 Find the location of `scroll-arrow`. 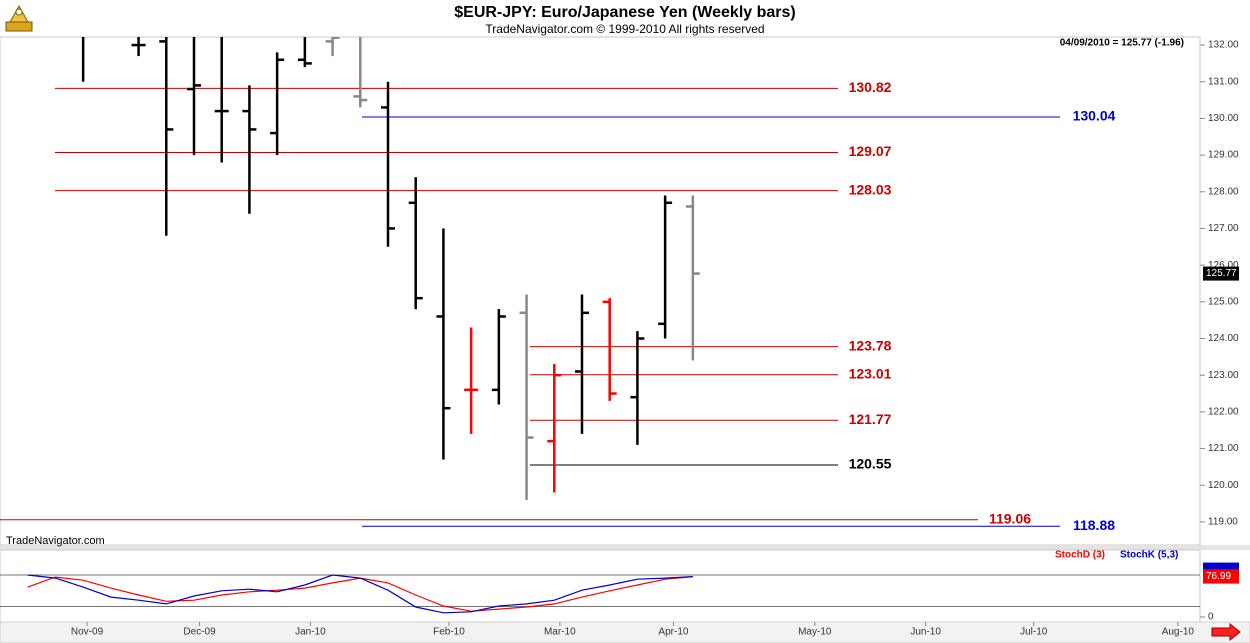

scroll-arrow is located at coordinates (1226, 632).